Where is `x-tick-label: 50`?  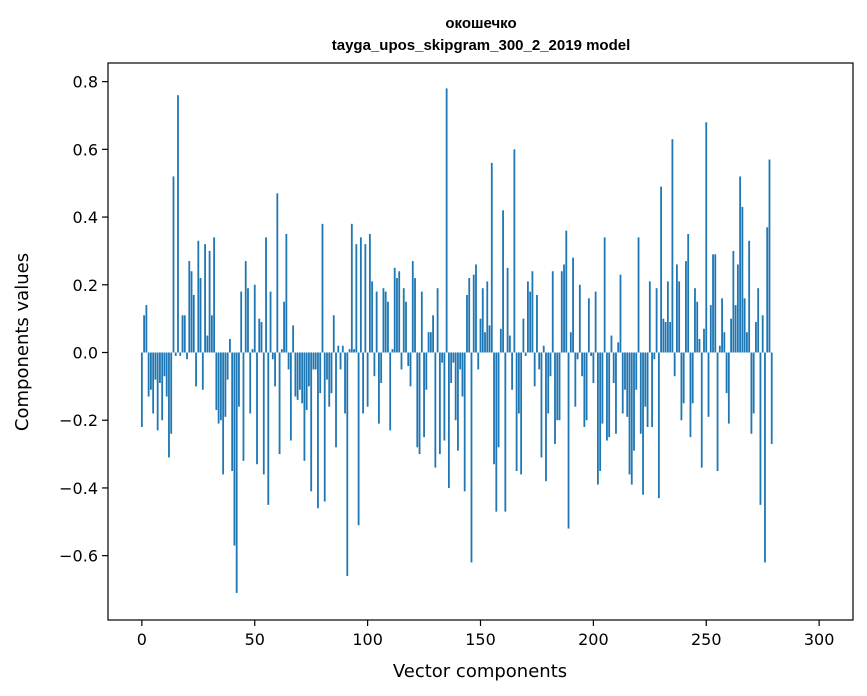 x-tick-label: 50 is located at coordinates (255, 639).